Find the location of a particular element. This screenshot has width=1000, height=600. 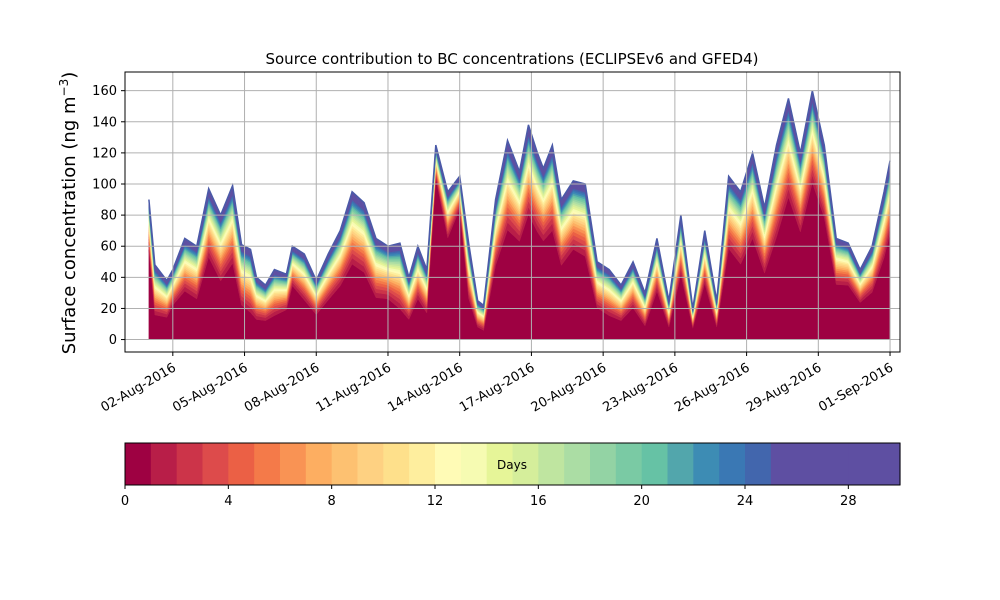

colorbar-cells is located at coordinates (513, 464).